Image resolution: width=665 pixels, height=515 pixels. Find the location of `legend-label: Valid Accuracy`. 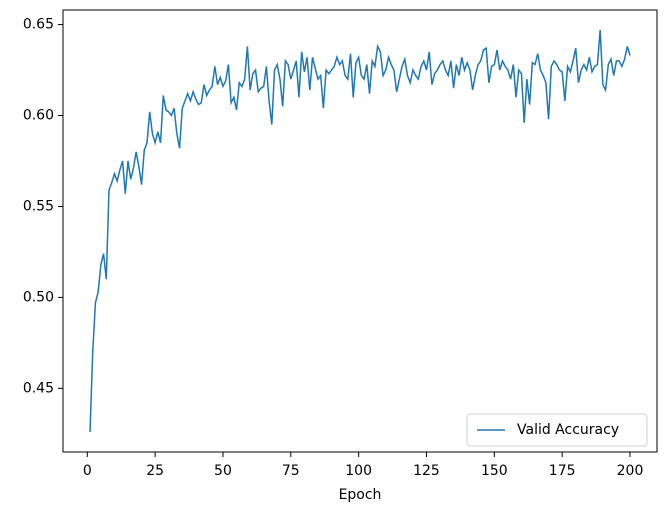

legend-label: Valid Accuracy is located at coordinates (568, 430).